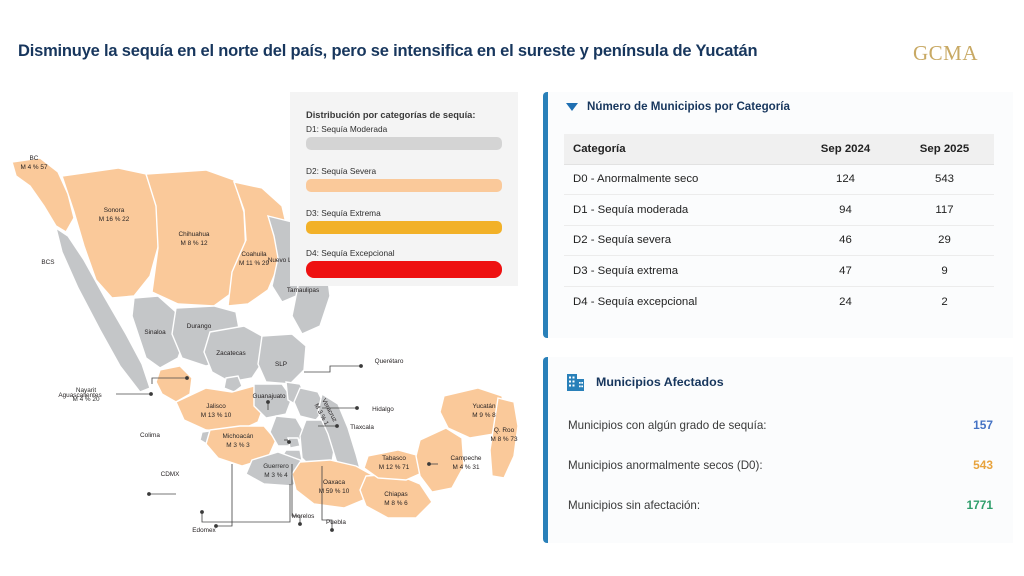  Describe the element at coordinates (254, 263) in the screenshot. I see `map-label-coahuila-stat: M 11 % 29` at that location.